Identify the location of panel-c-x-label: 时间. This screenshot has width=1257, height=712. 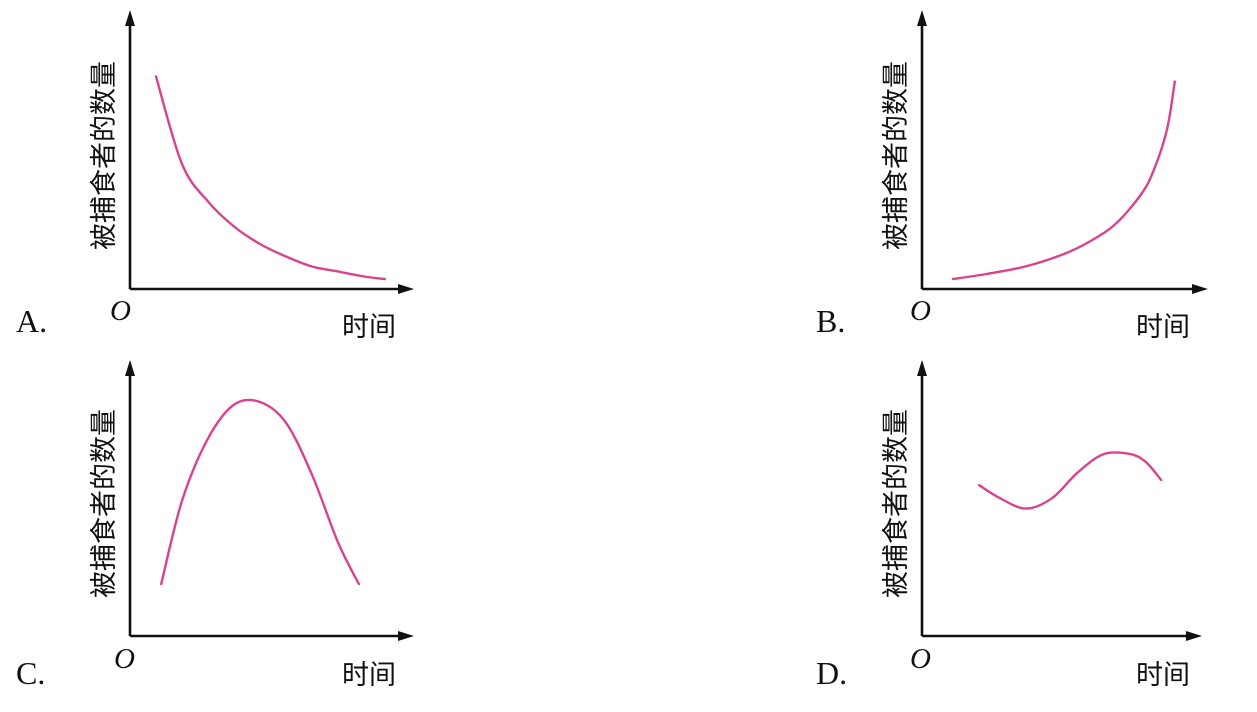
(369, 675).